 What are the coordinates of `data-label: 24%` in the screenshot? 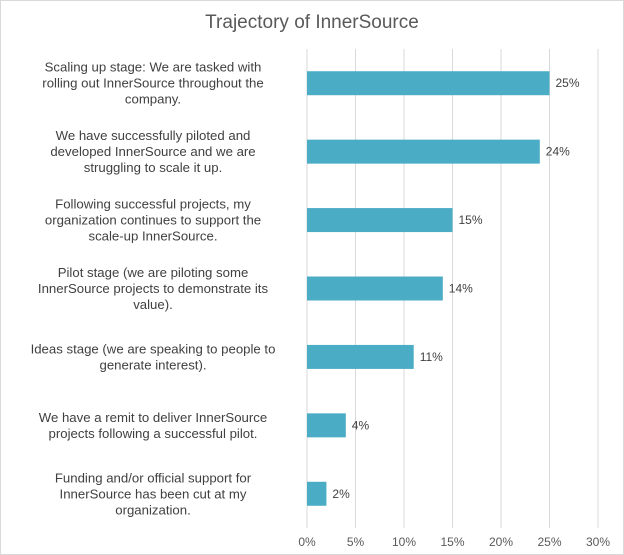 It's located at (558, 152).